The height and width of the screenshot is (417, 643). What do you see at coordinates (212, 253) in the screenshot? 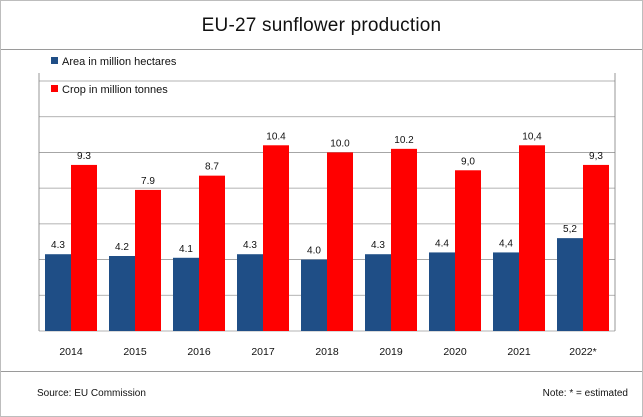
I see `bar-crop-2016` at bounding box center [212, 253].